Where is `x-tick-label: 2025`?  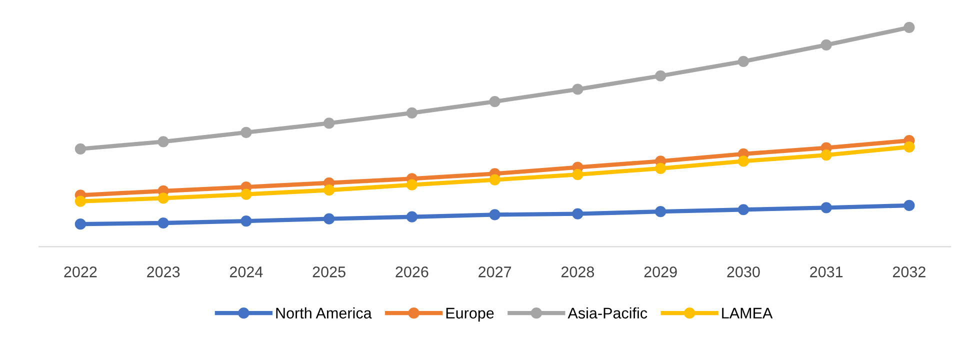
x-tick-label: 2025 is located at coordinates (329, 272).